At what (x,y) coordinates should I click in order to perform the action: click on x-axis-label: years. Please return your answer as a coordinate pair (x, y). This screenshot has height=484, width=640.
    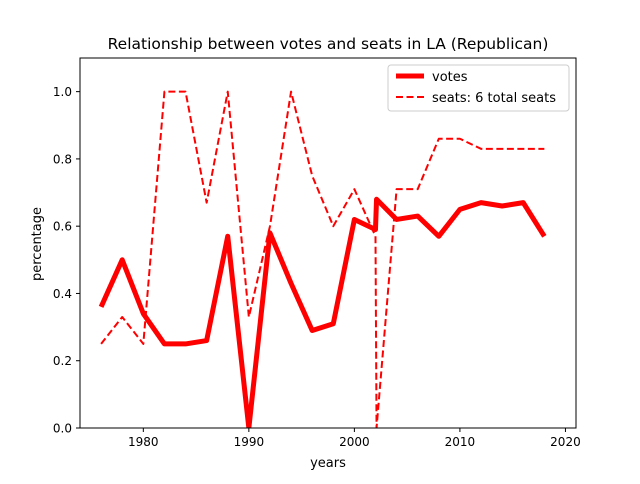
    Looking at the image, I should click on (328, 463).